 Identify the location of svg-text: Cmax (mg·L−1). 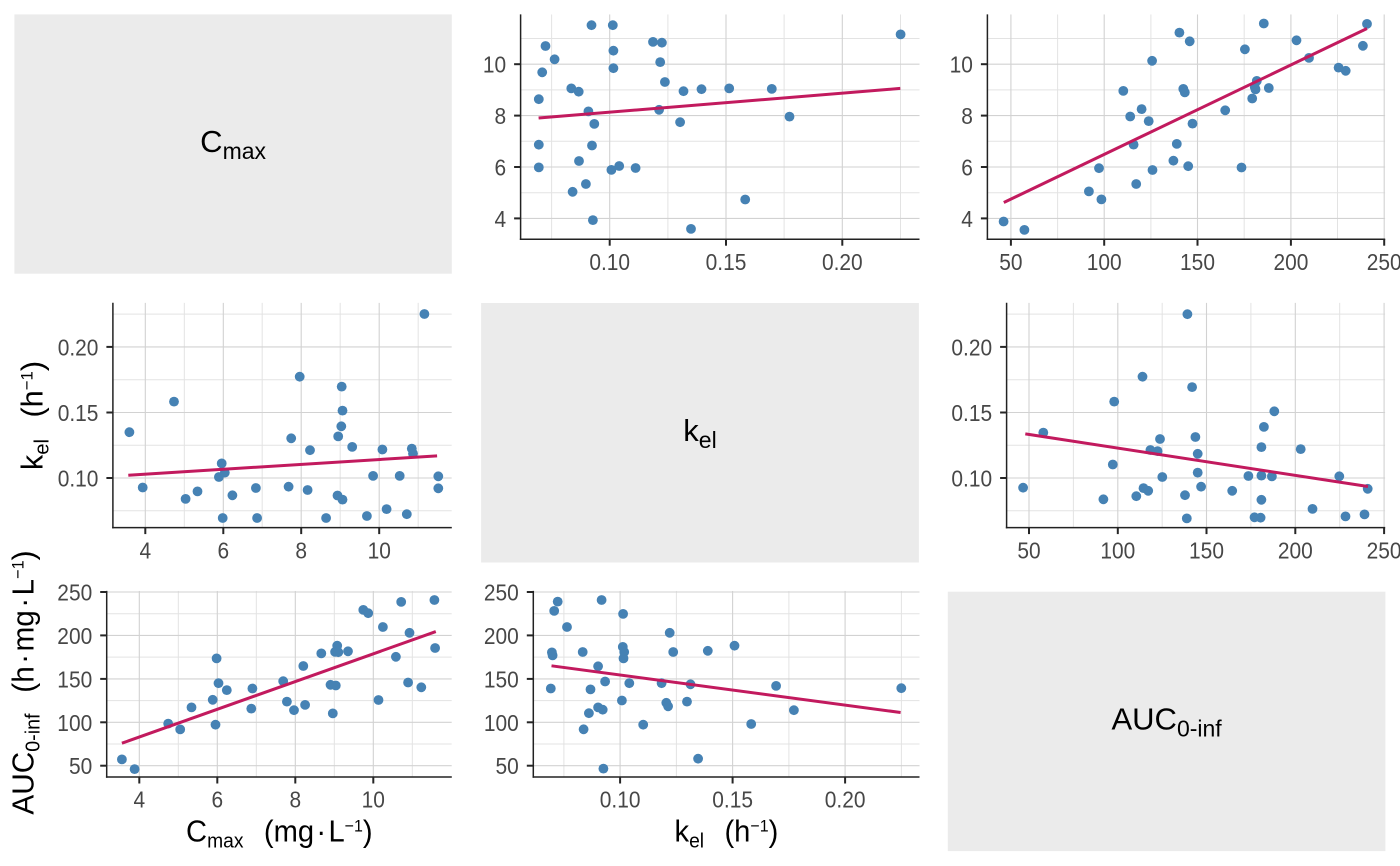
(279, 834).